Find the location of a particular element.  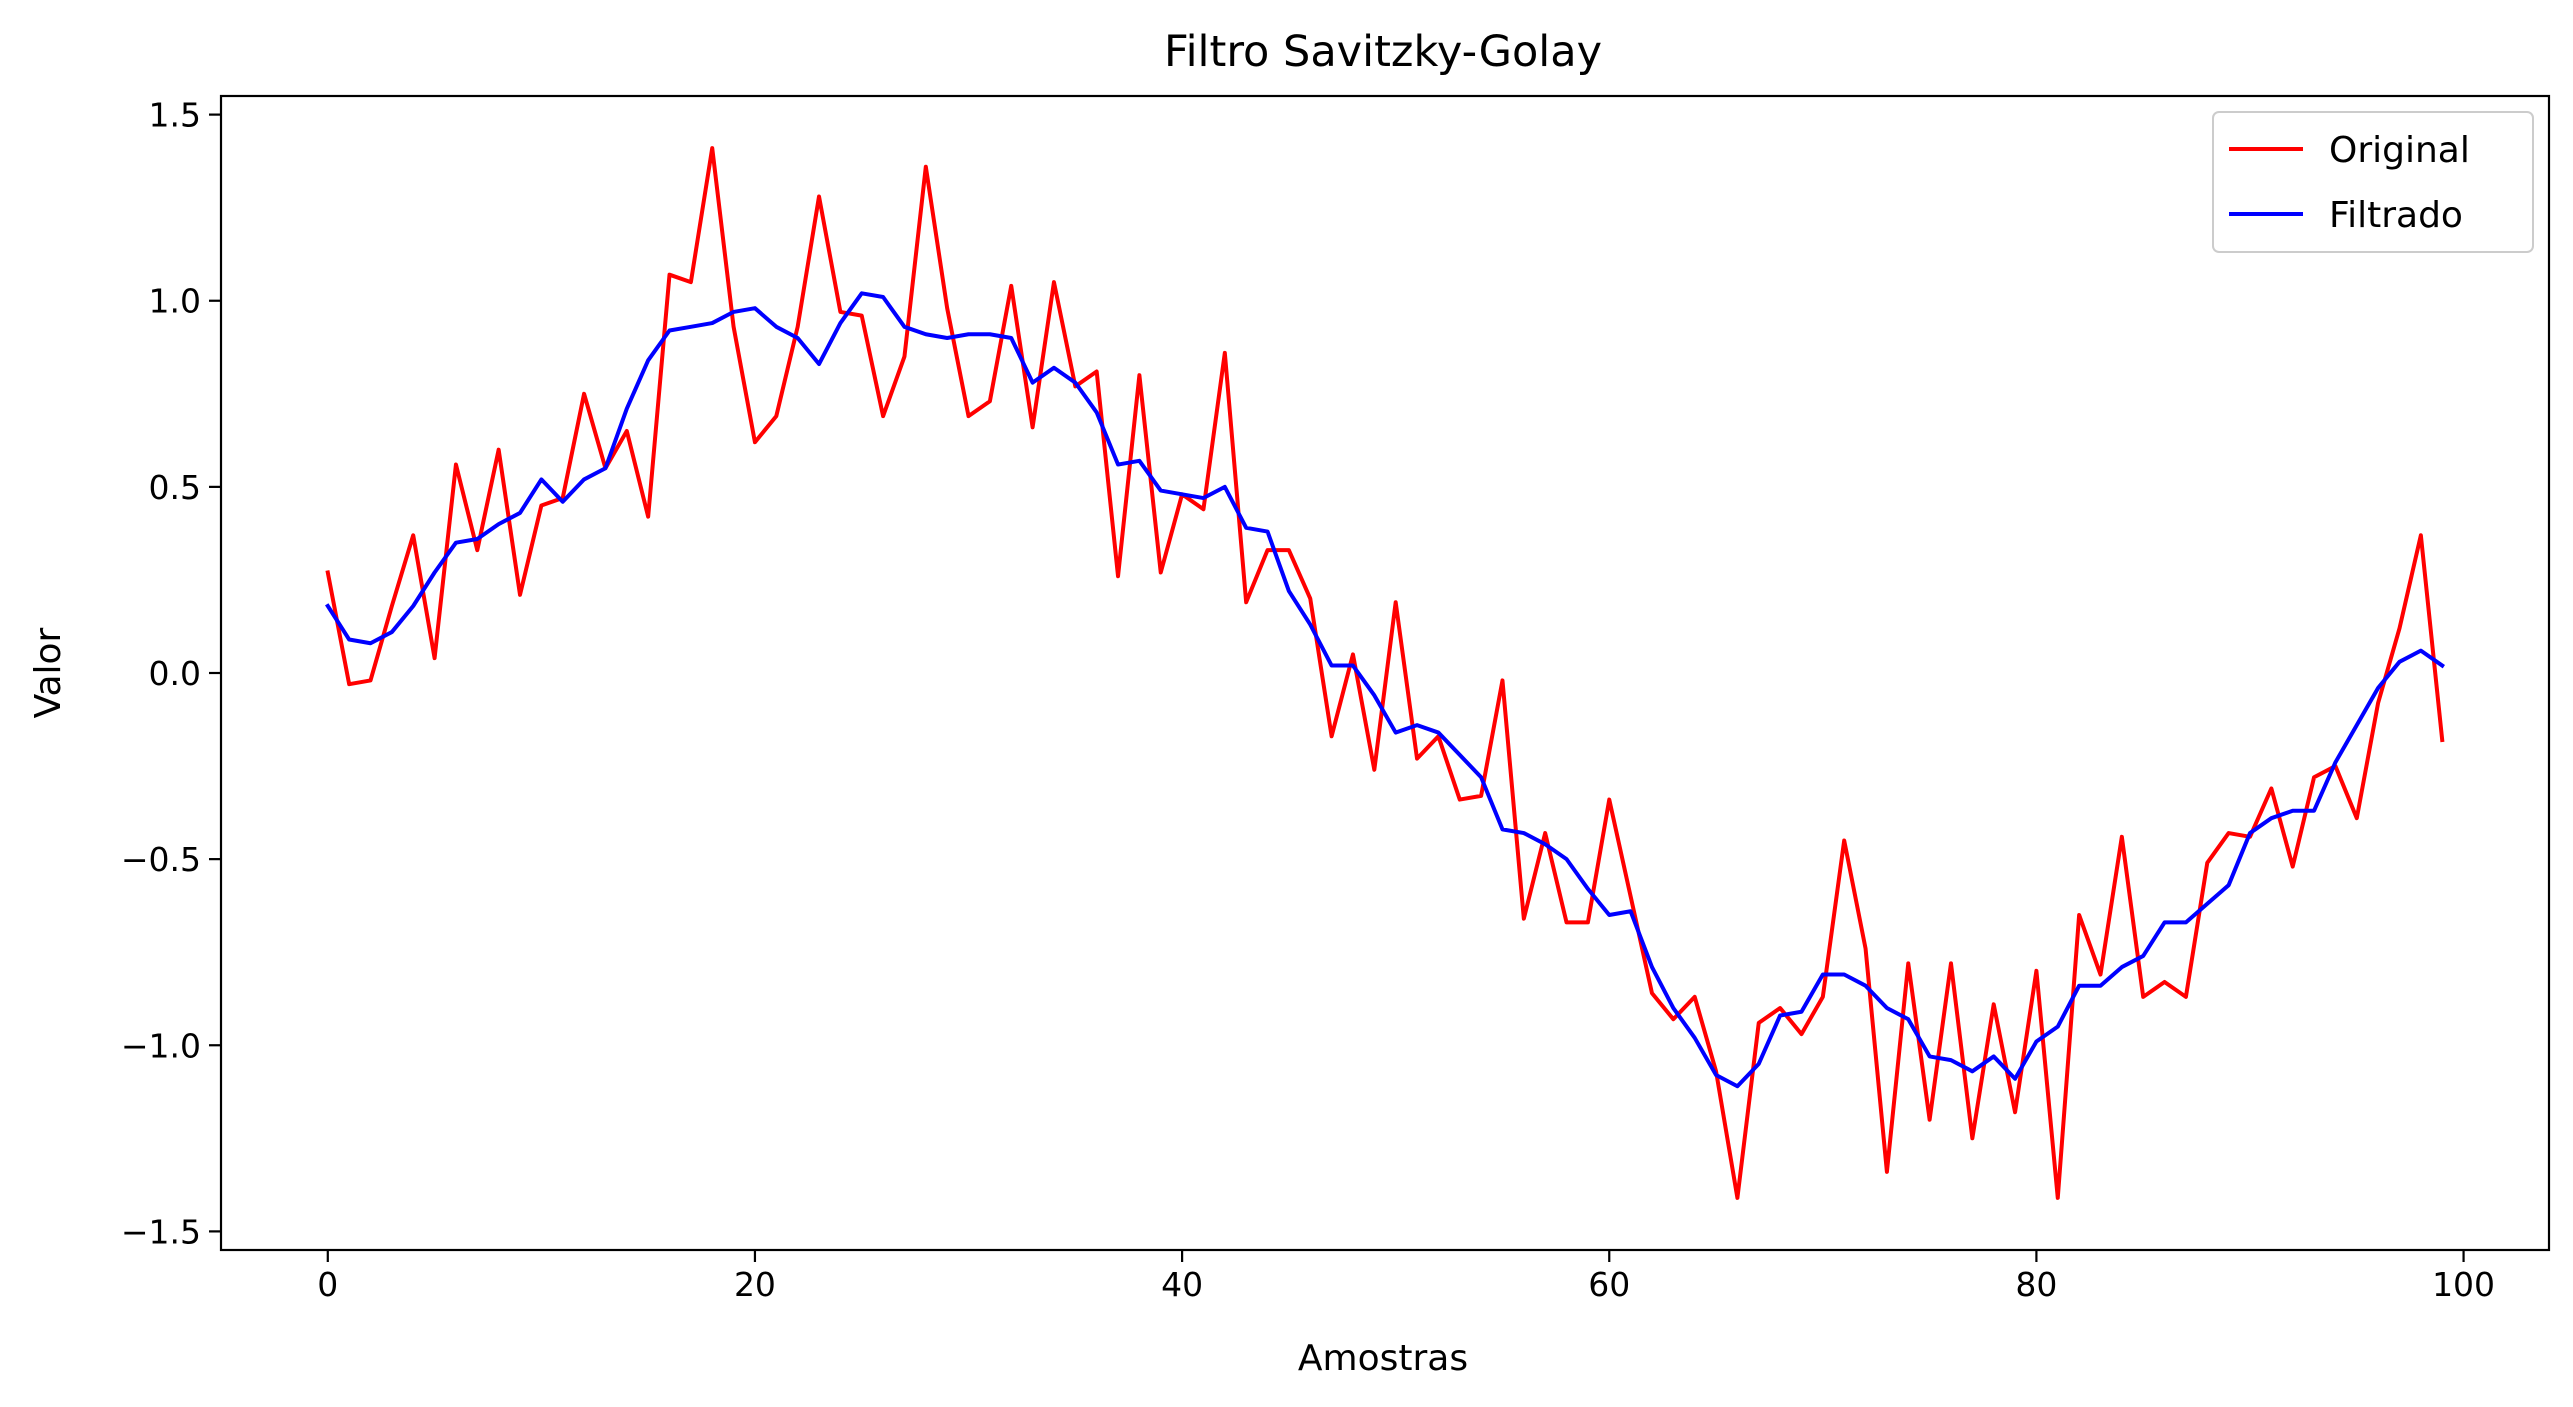

legend: Original Filtrado is located at coordinates (2373, 182).